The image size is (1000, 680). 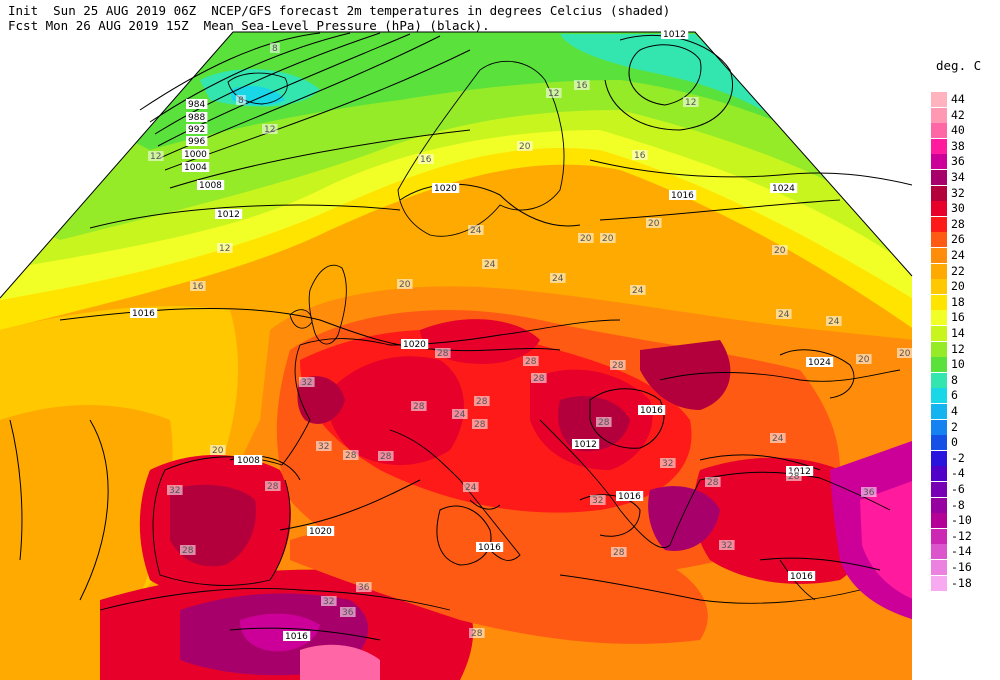 What do you see at coordinates (958, 99) in the screenshot?
I see `legend-label: 44` at bounding box center [958, 99].